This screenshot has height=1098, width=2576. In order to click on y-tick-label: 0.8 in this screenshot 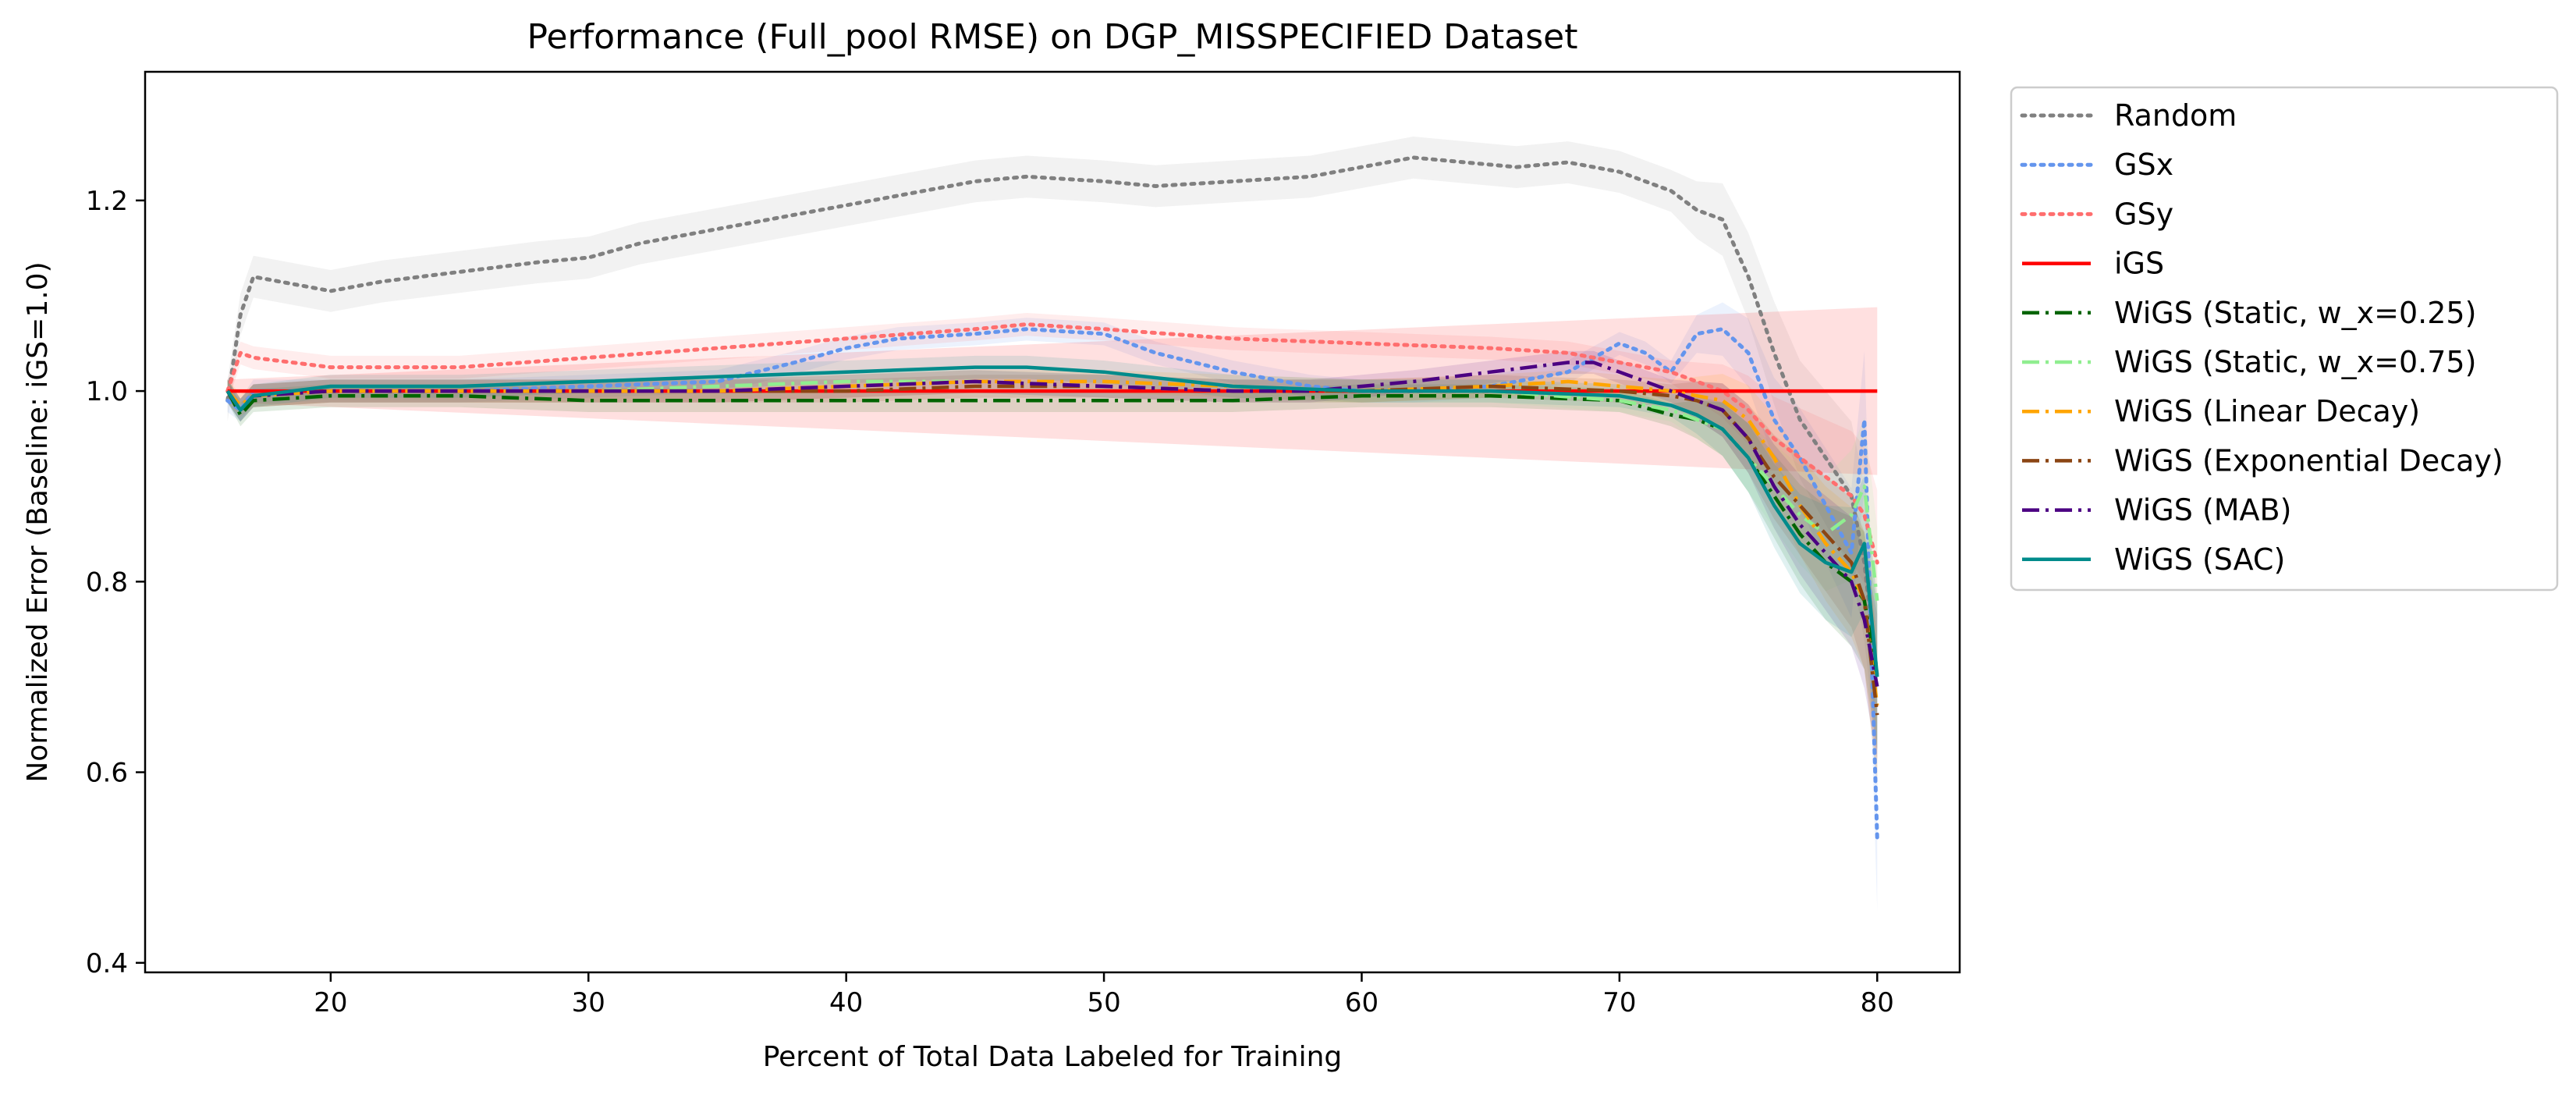, I will do `click(107, 582)`.